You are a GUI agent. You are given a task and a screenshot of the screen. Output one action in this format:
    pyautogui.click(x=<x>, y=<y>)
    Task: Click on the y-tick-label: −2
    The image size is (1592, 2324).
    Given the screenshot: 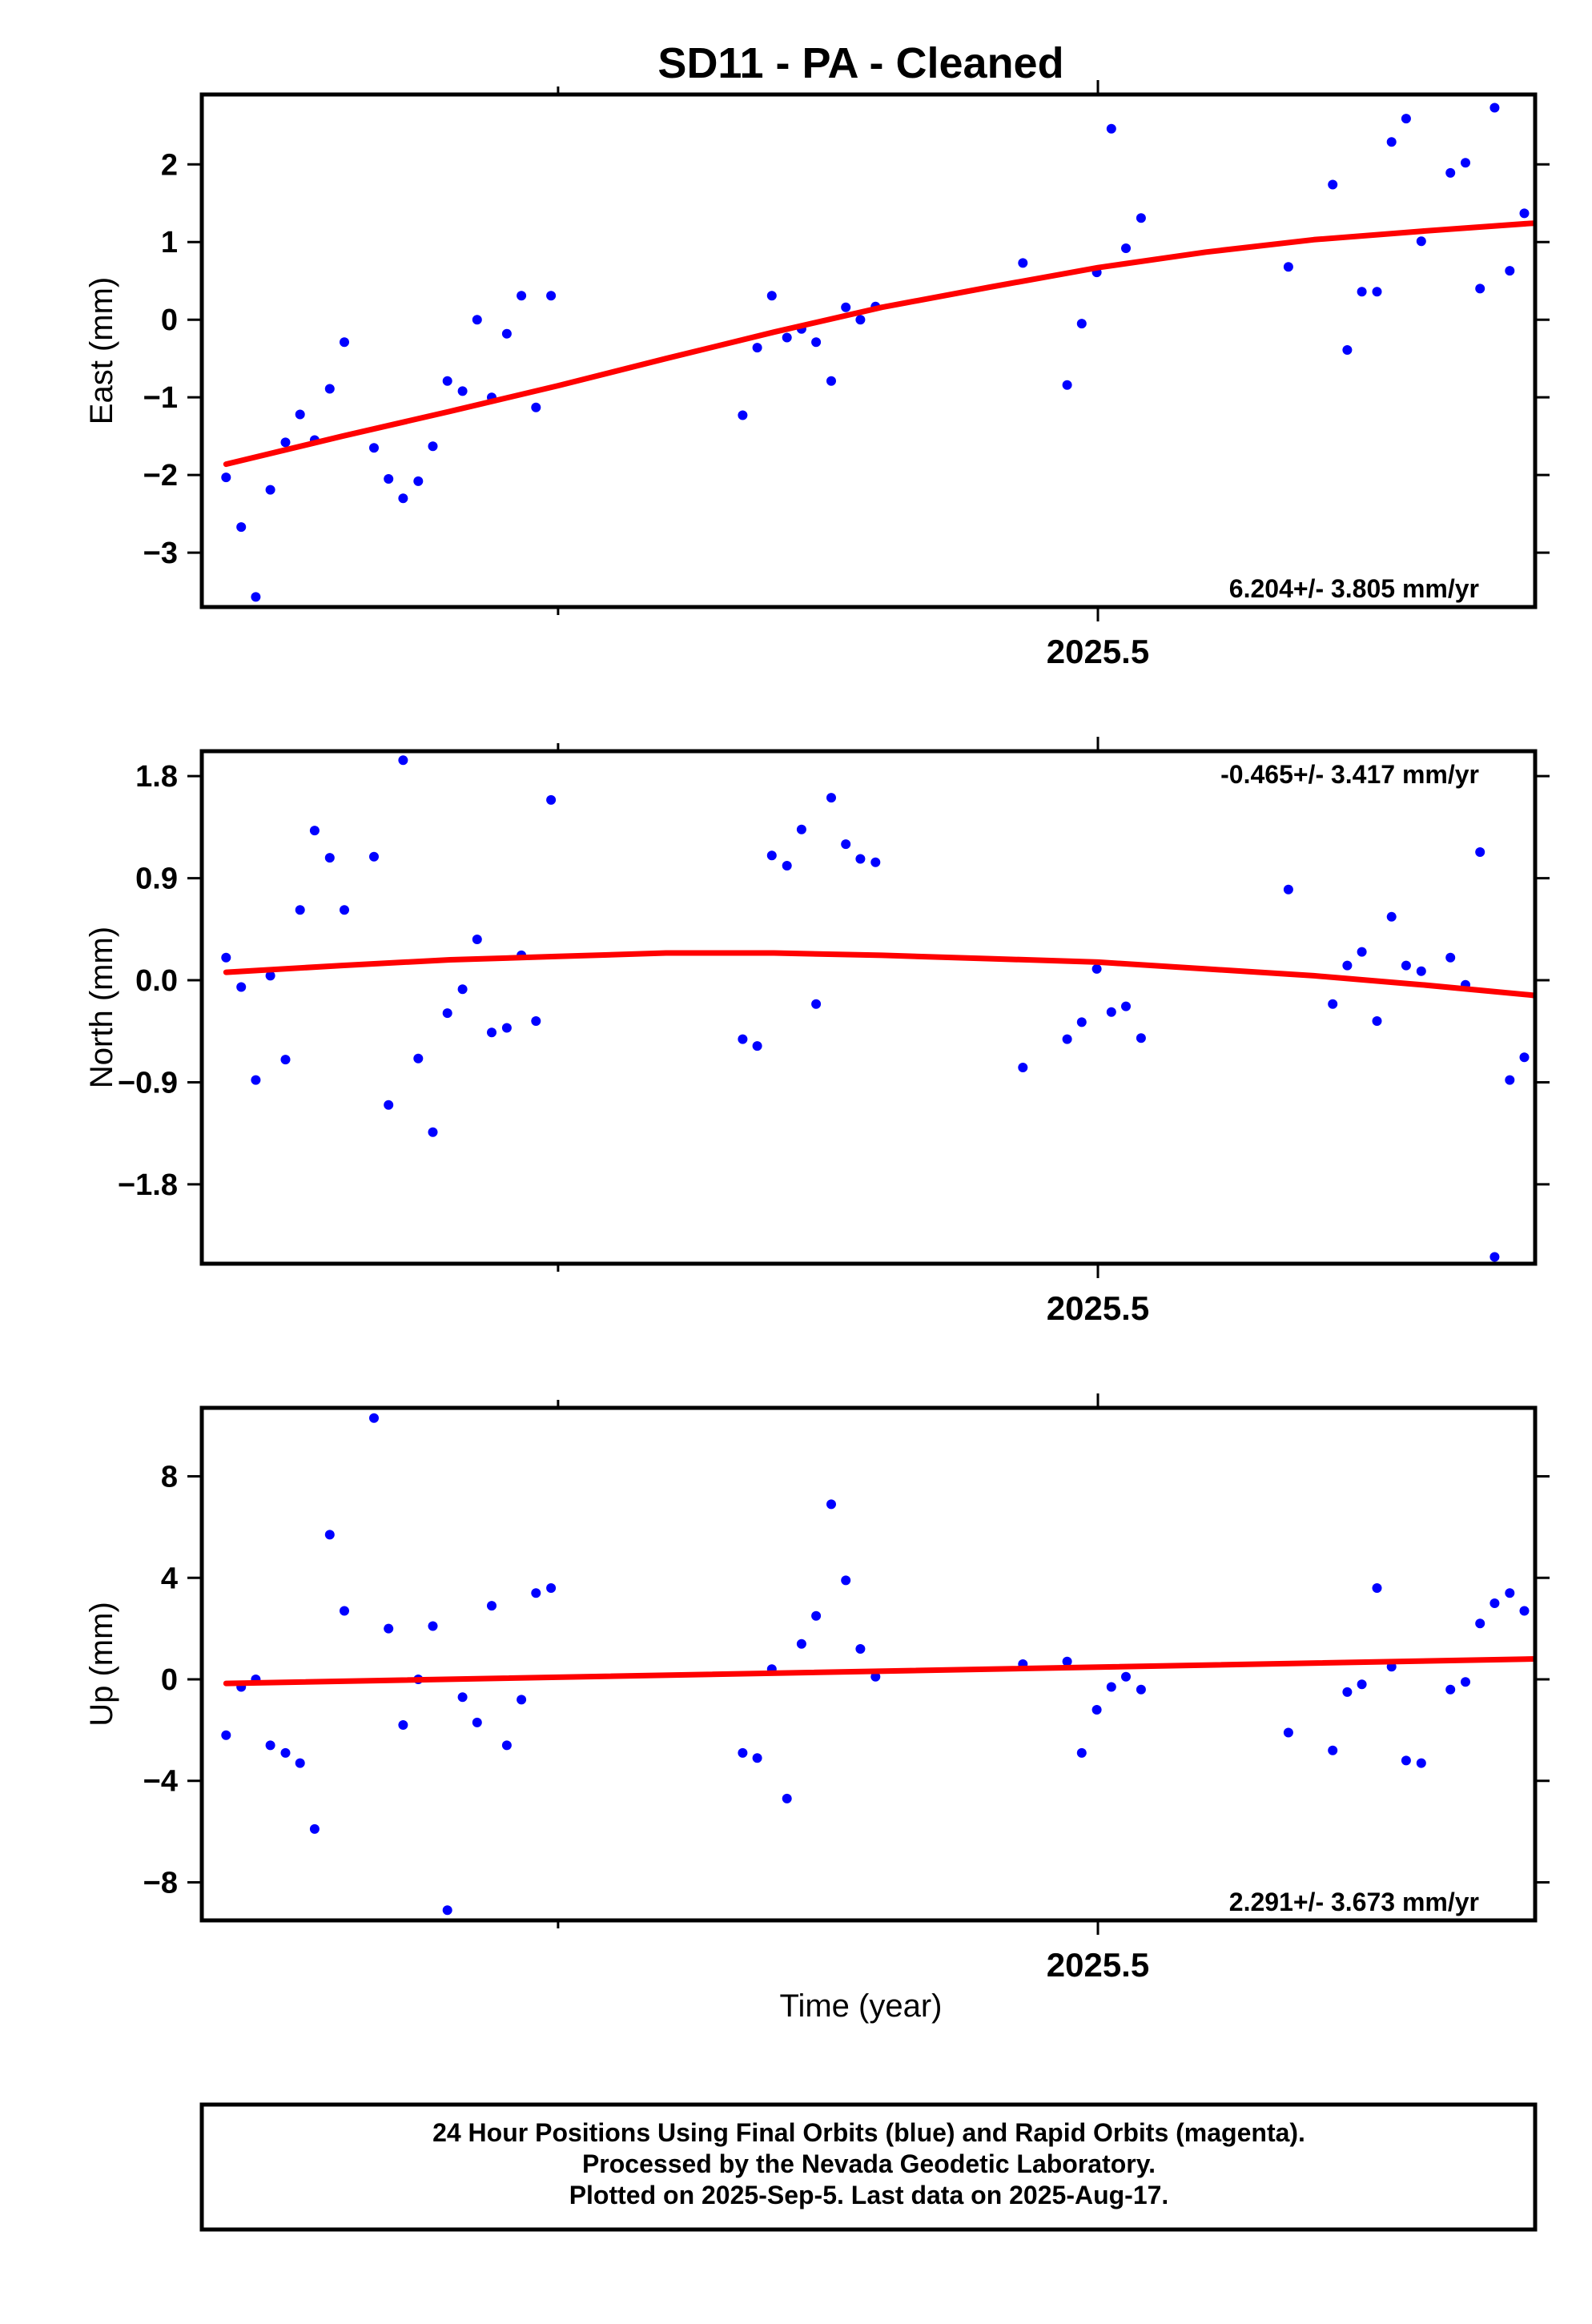 What is the action you would take?
    pyautogui.click(x=160, y=476)
    